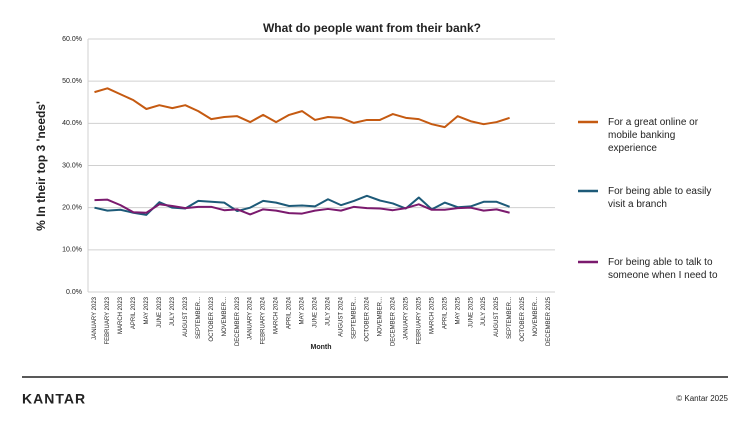  I want to click on y-tick-label: 10.0%, so click(72, 250).